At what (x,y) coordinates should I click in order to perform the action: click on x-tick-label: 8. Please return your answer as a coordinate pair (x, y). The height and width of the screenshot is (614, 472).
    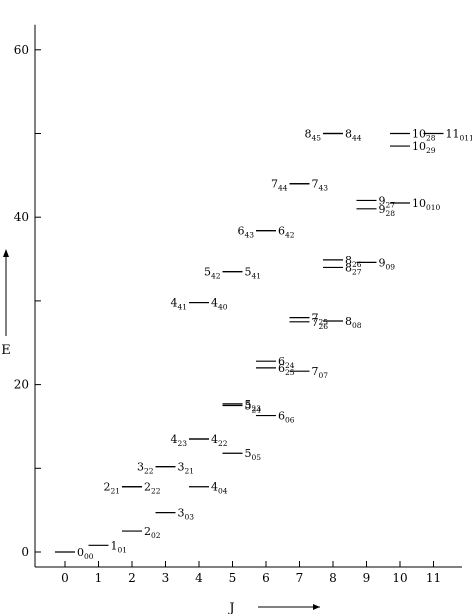
    Looking at the image, I should click on (333, 578).